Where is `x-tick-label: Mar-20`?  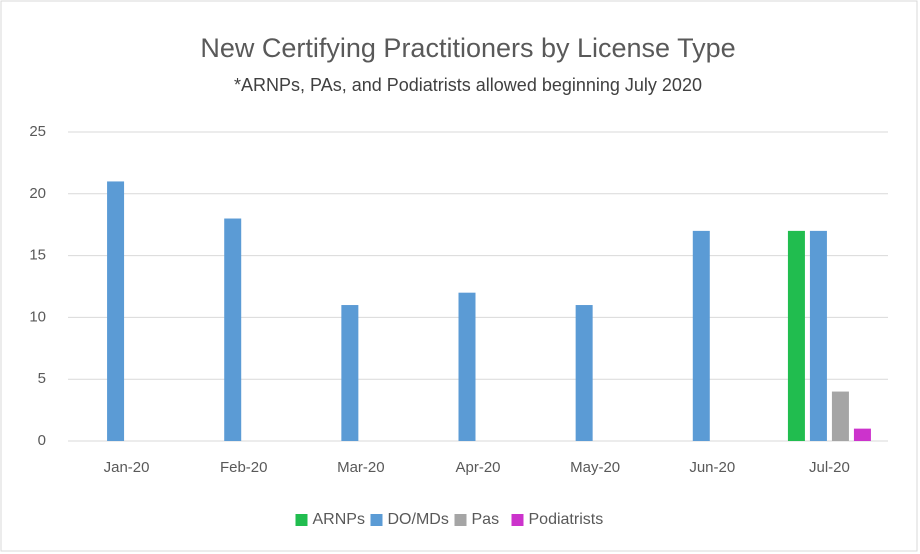 x-tick-label: Mar-20 is located at coordinates (361, 467).